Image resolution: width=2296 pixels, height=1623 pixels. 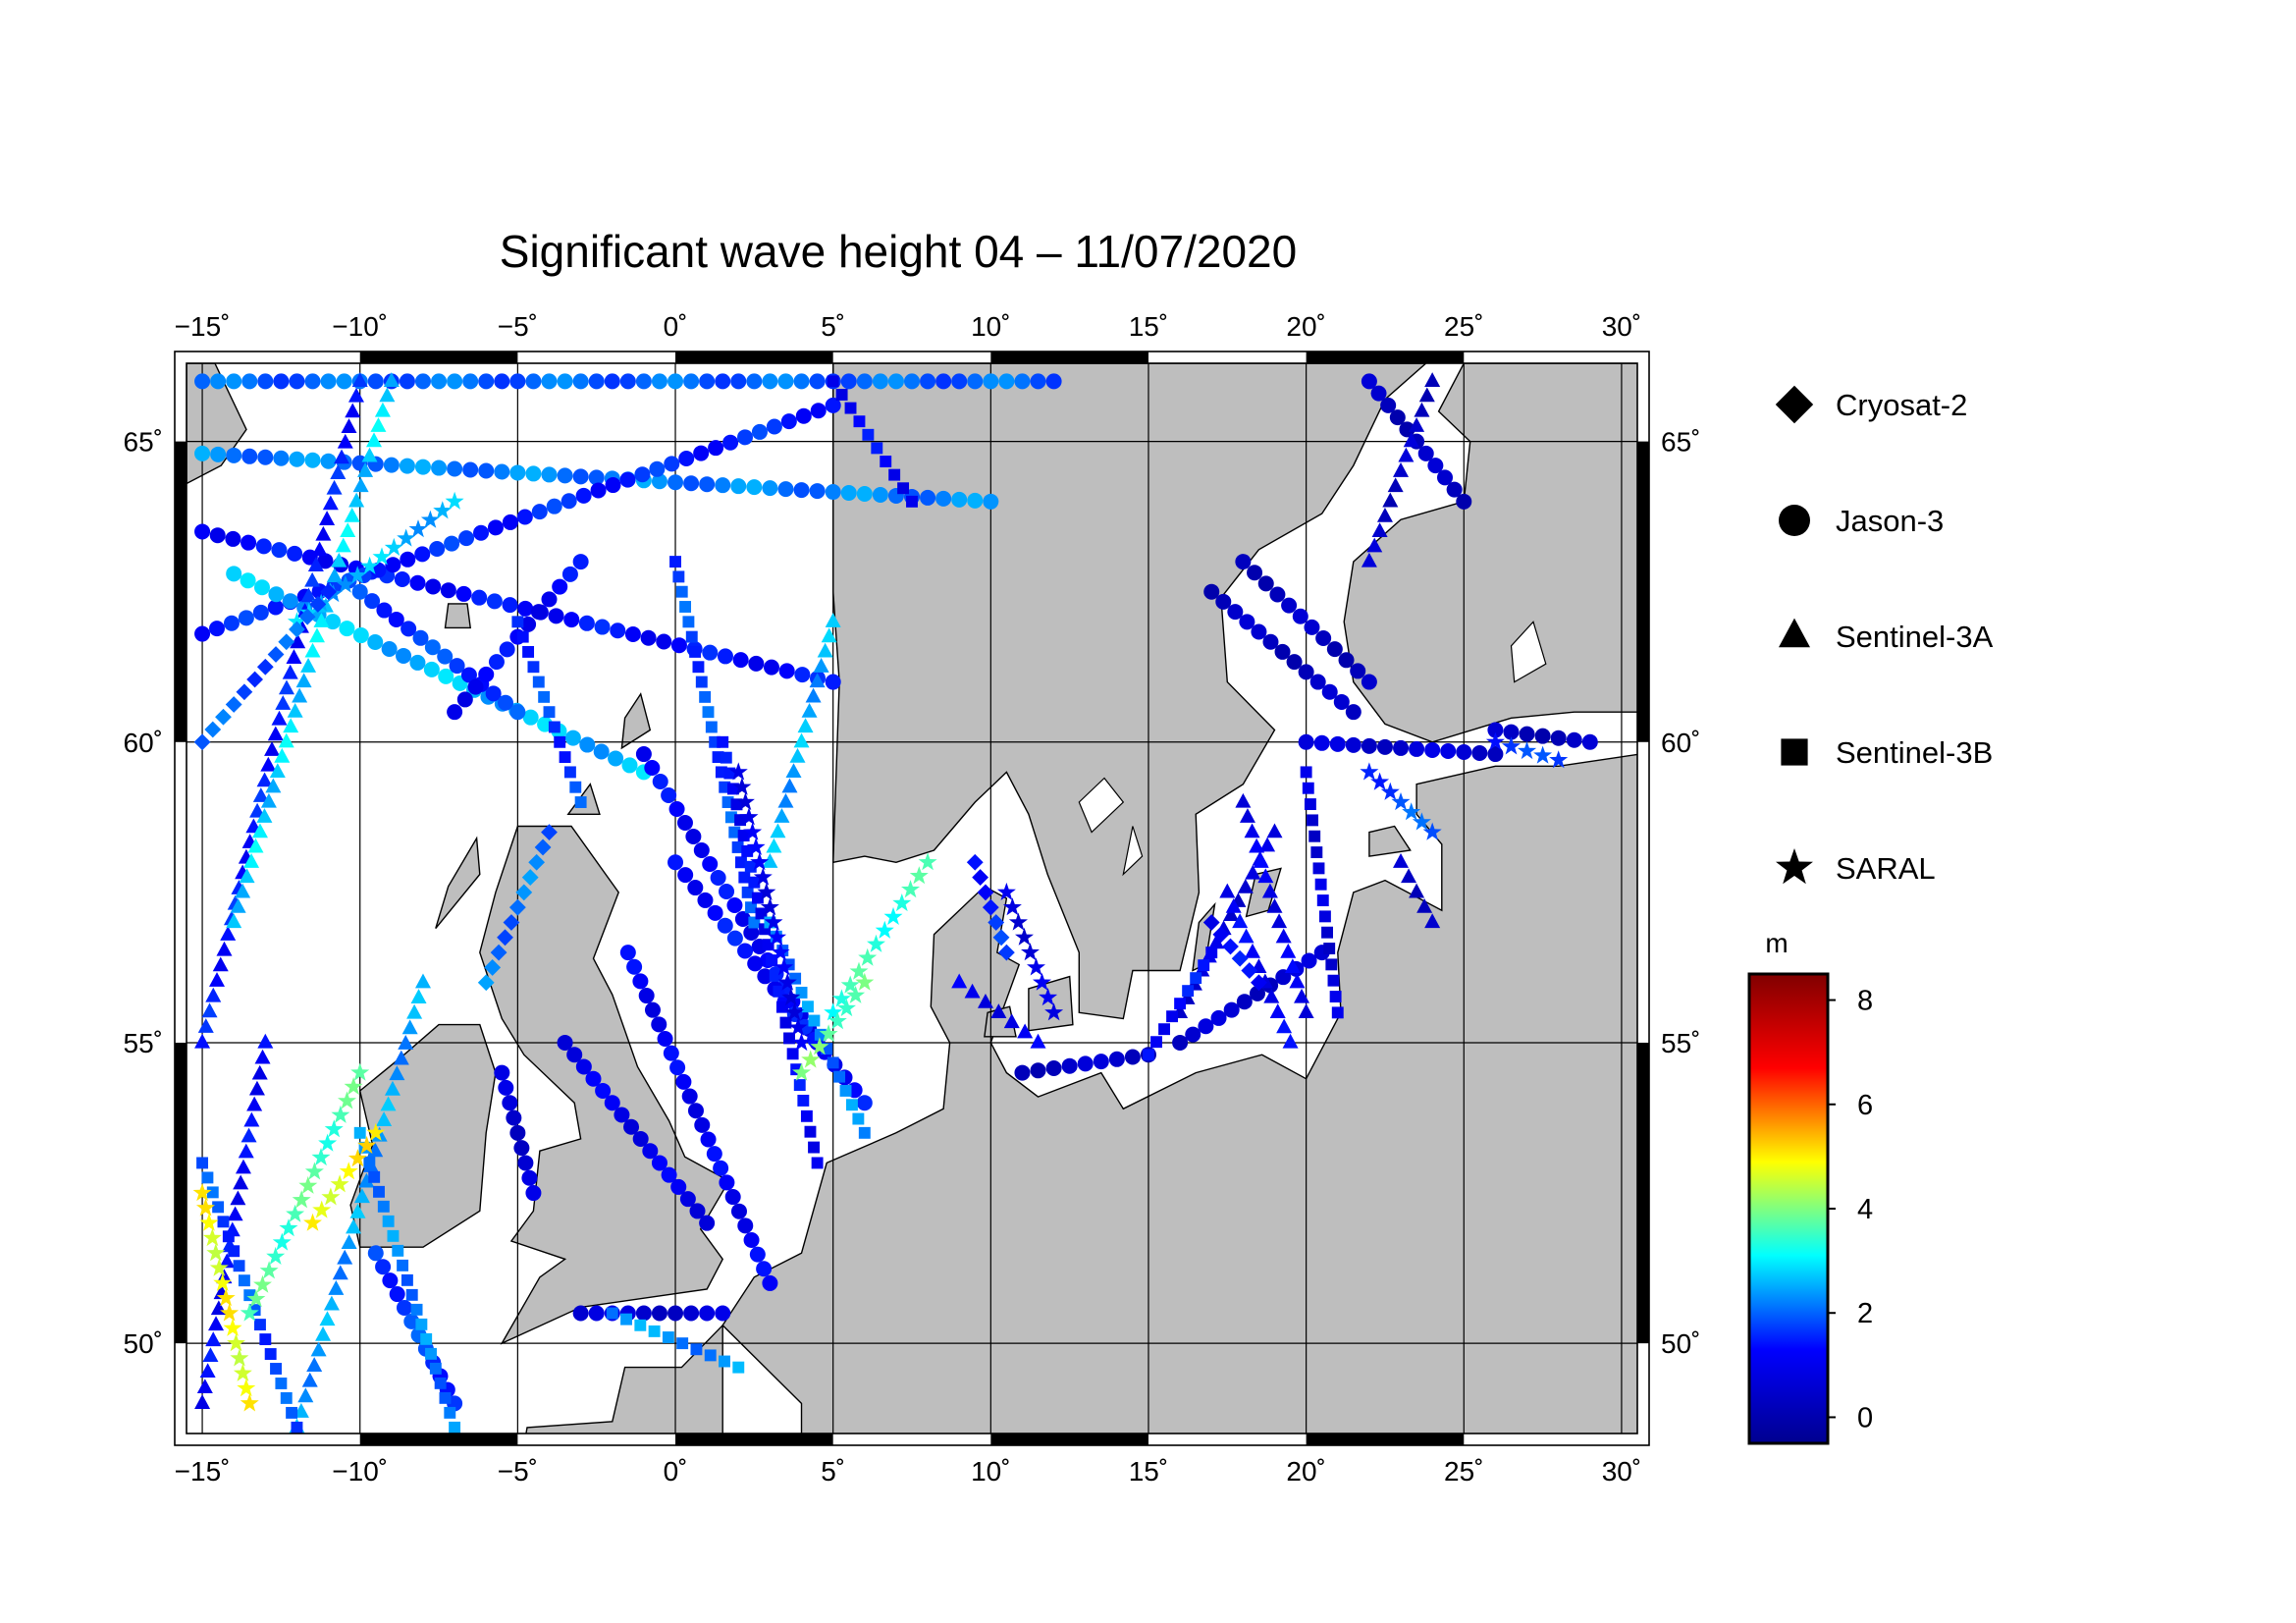 I want to click on colorbar-tick-label: 0, so click(x=1865, y=1418).